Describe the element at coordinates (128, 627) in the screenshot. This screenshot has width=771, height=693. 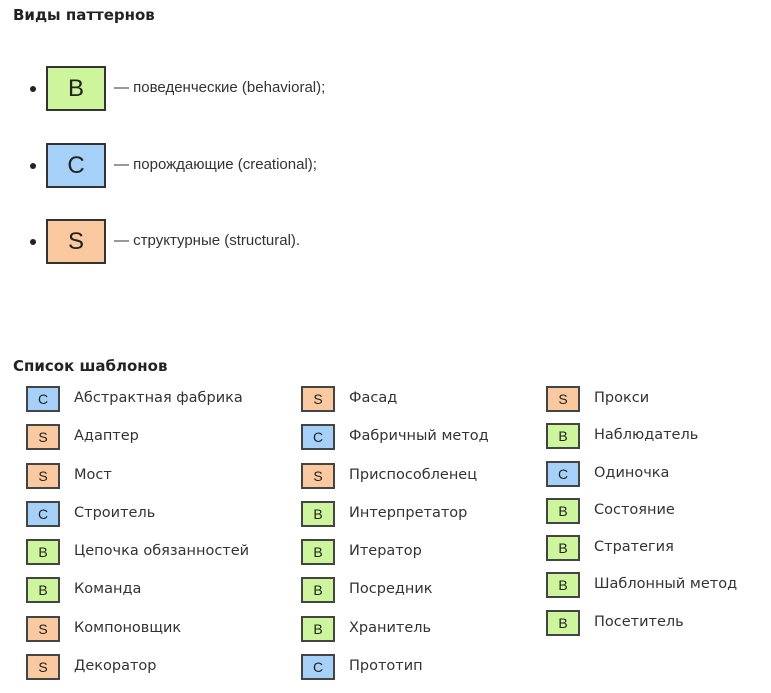
I see `pattern-name: Компоновщик` at that location.